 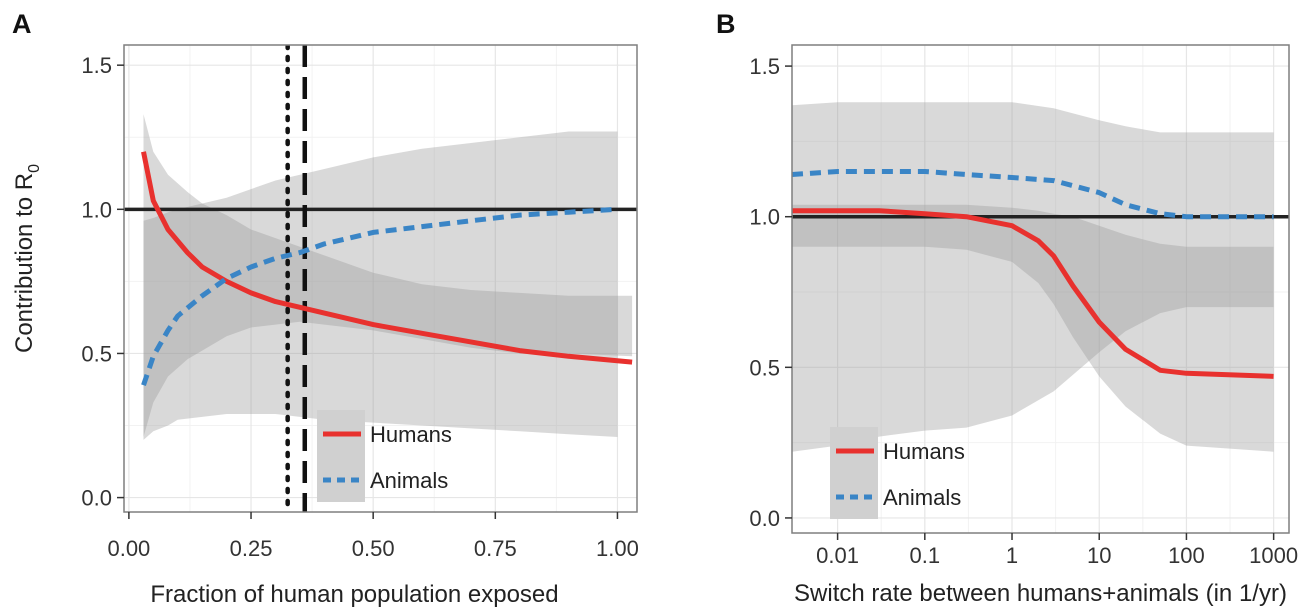 I want to click on y-axis-label-main: Contribution to R, so click(x=24, y=263).